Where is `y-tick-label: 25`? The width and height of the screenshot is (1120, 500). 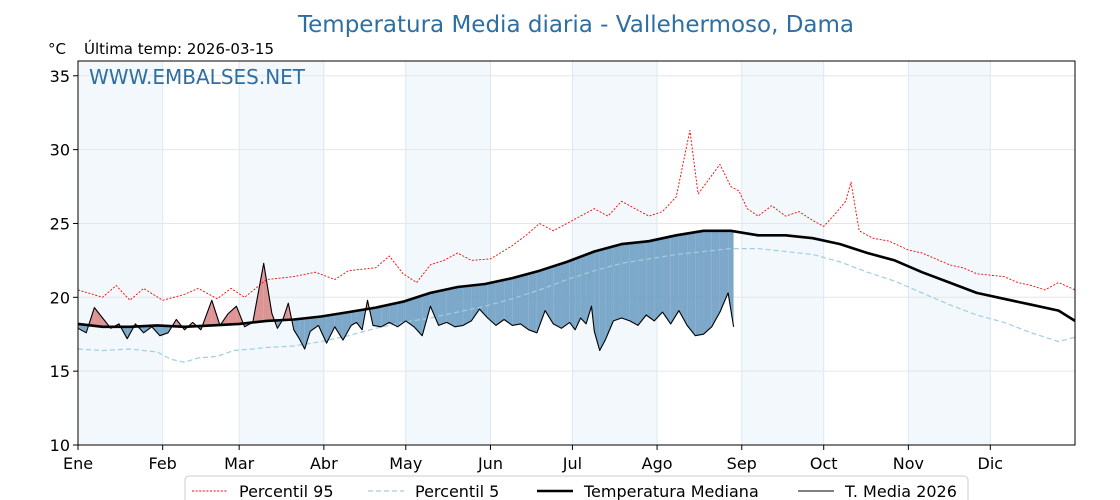 y-tick-label: 25 is located at coordinates (60, 223).